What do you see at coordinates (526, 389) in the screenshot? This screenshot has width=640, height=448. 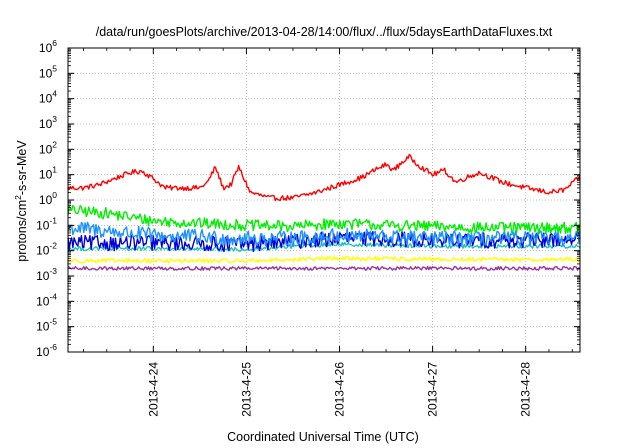 I see `x-tick-label: 2013-4-28` at bounding box center [526, 389].